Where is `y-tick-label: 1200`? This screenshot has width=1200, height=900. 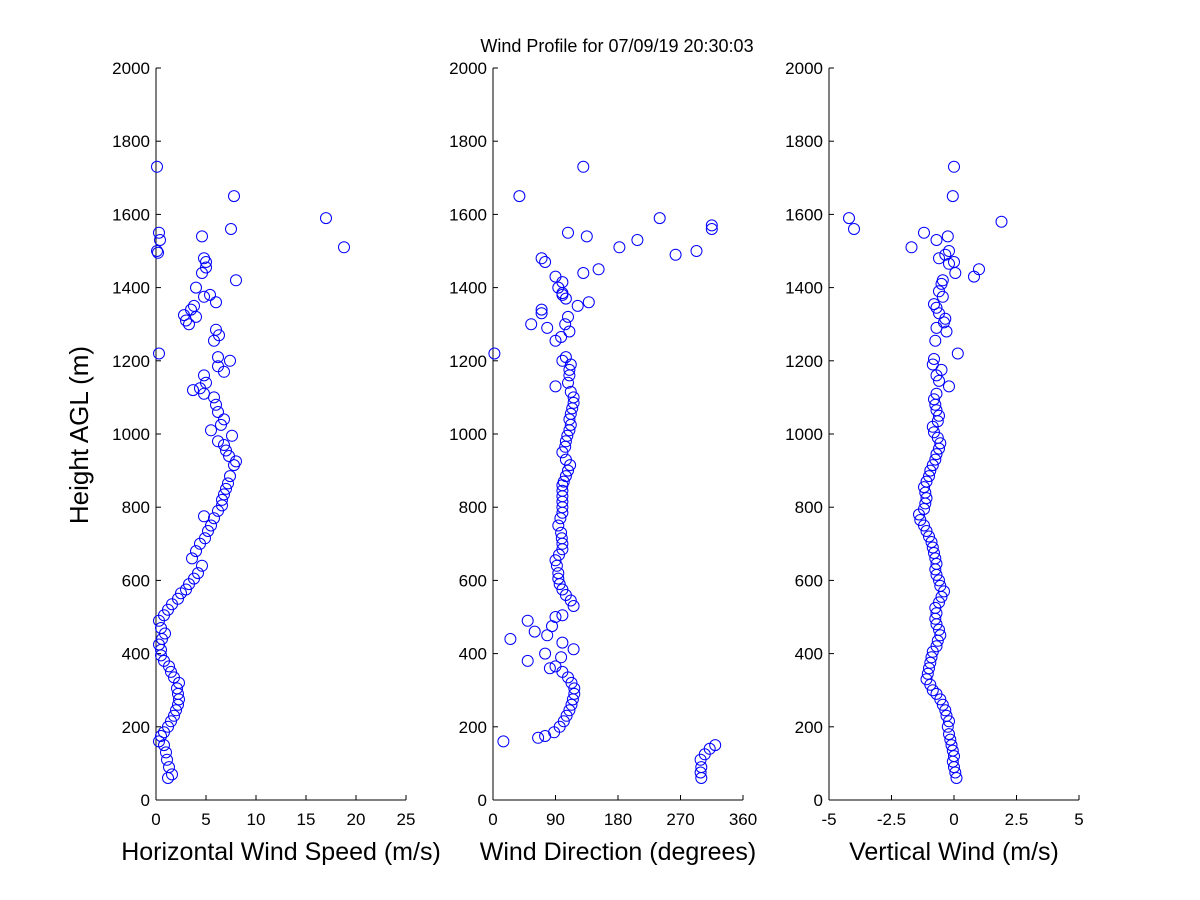
y-tick-label: 1200 is located at coordinates (131, 361).